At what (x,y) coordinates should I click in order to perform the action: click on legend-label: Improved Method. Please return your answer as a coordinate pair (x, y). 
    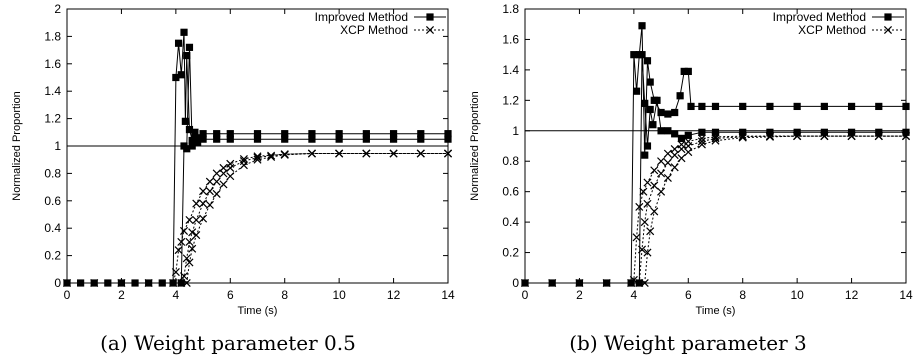
    Looking at the image, I should click on (361, 17).